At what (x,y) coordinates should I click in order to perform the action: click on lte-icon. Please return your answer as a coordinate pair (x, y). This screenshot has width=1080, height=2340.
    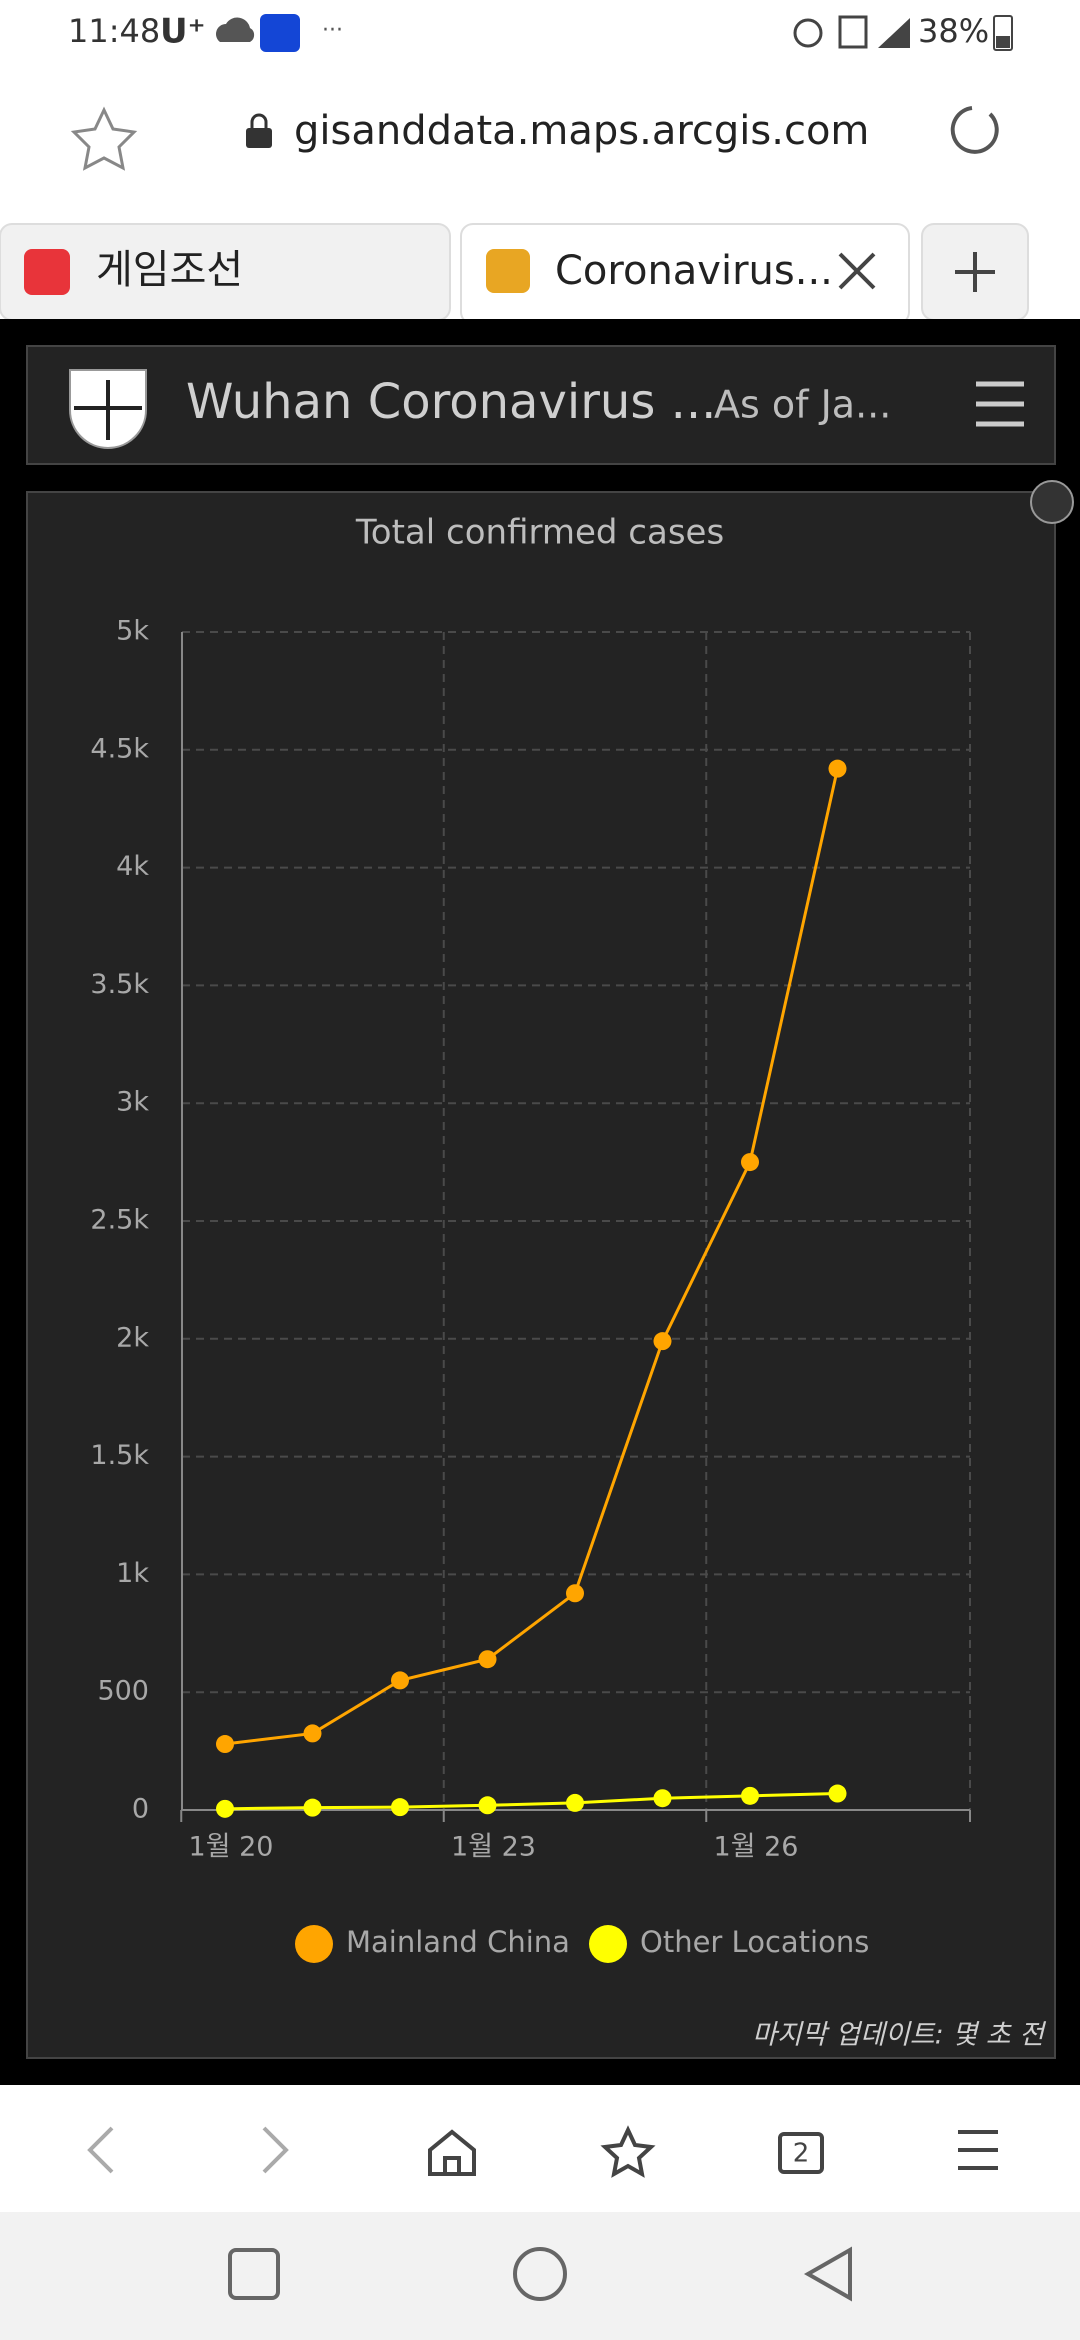
    Looking at the image, I should click on (853, 32).